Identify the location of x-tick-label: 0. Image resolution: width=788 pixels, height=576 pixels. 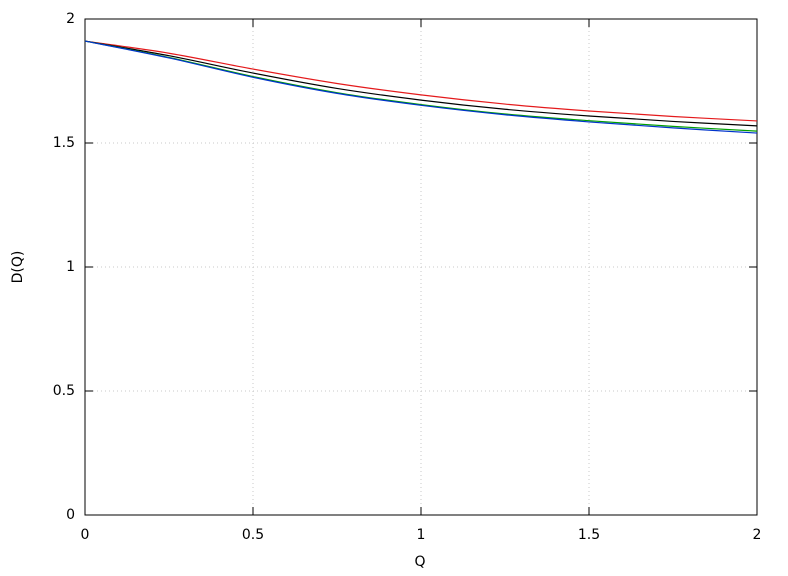
(85, 535).